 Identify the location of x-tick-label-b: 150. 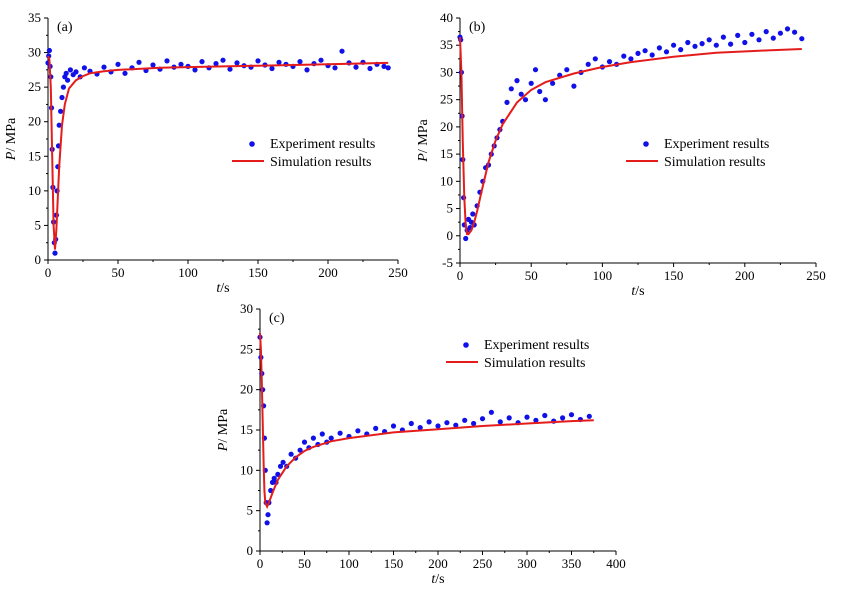
(674, 275).